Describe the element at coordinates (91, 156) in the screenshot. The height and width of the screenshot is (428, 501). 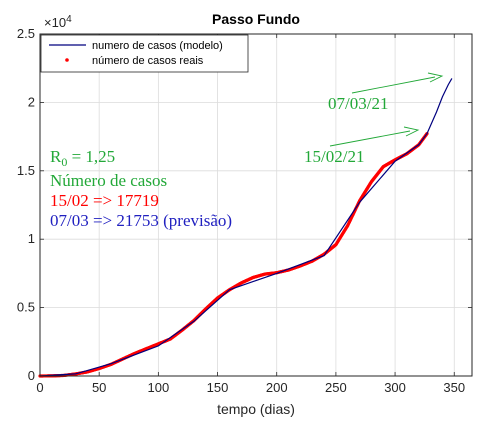
I see `annotation-r0-value: = 1,25` at that location.